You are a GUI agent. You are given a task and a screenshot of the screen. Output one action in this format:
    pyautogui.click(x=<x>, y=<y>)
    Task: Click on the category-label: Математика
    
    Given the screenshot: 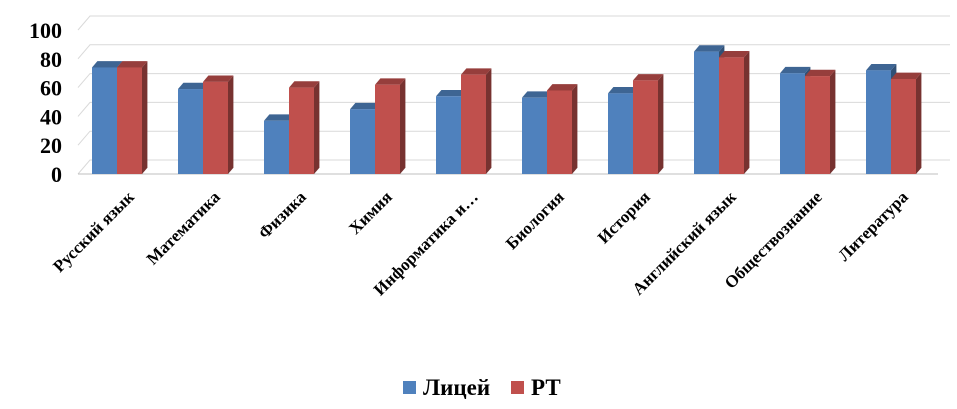 What is the action you would take?
    pyautogui.click(x=183, y=227)
    